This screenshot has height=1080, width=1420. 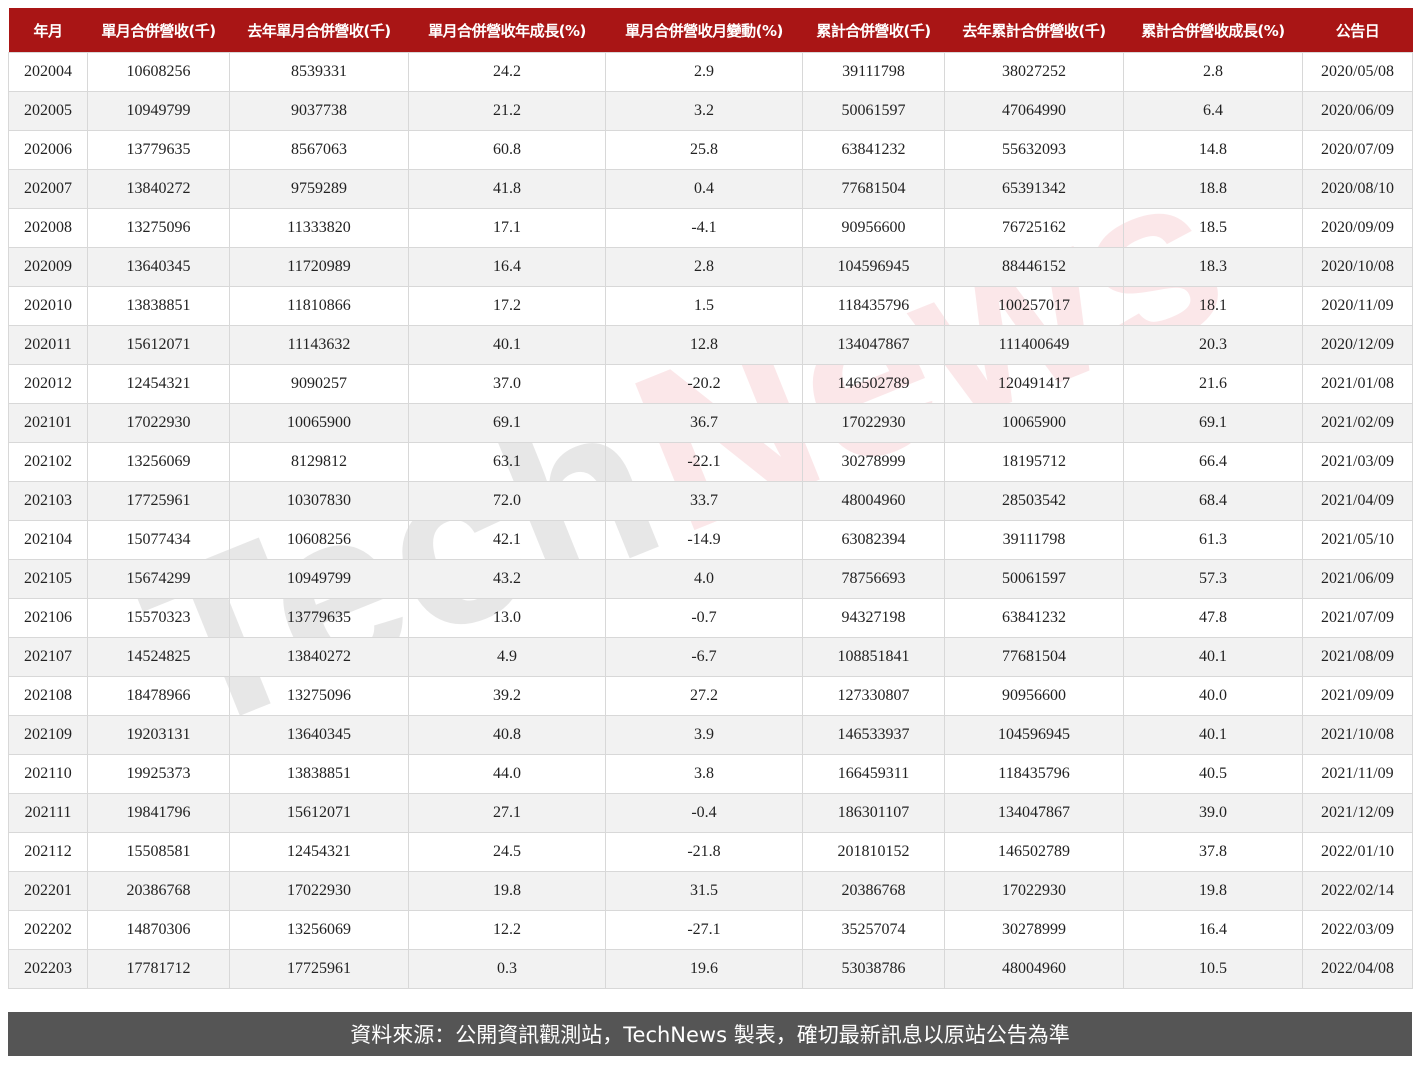 I want to click on table-cell: 17.1, so click(x=507, y=228).